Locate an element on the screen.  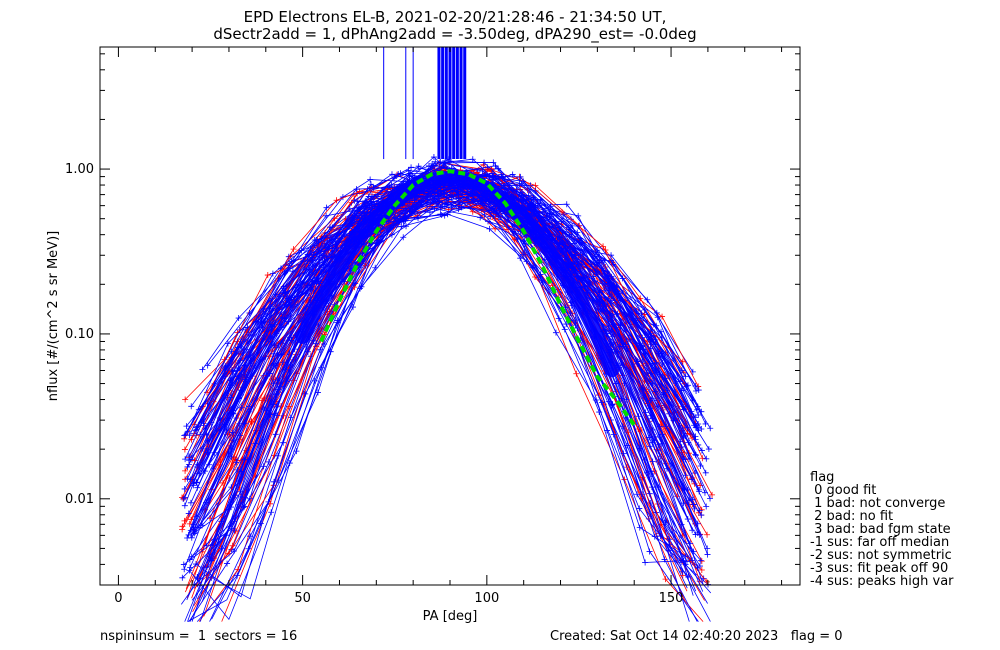
fit-curve-layer is located at coordinates (477, 298).